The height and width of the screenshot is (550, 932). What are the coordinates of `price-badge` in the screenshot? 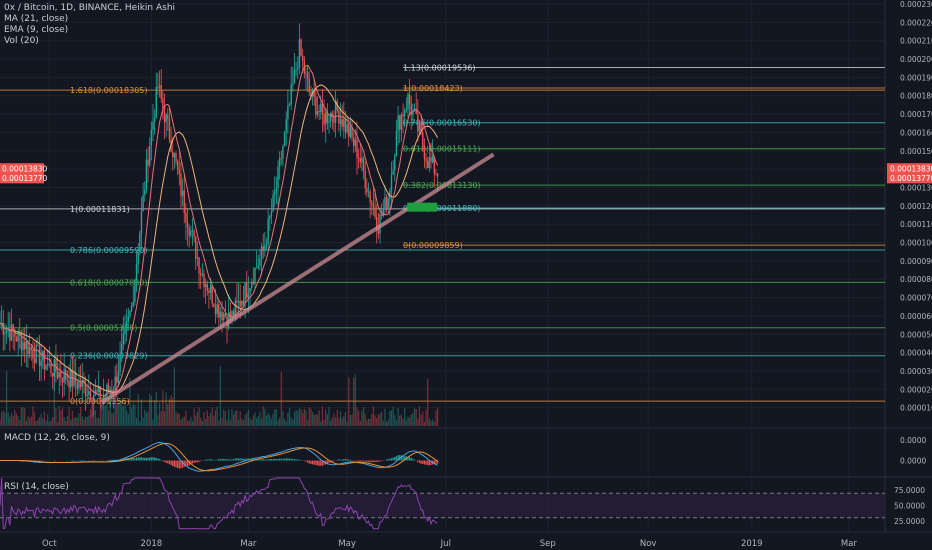 It's located at (909, 169).